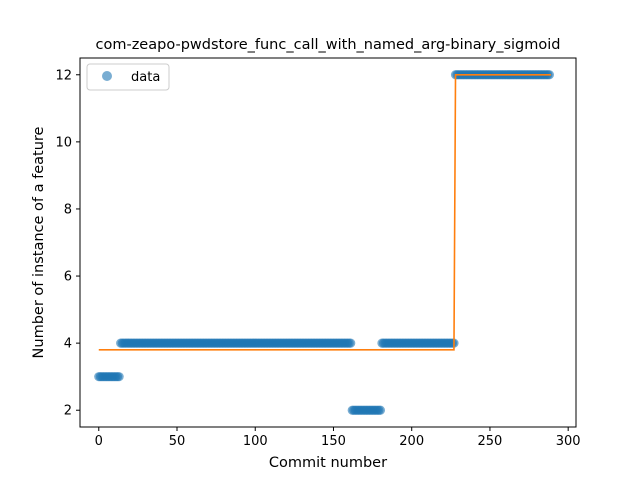  I want to click on x-tick-label: 250, so click(490, 441).